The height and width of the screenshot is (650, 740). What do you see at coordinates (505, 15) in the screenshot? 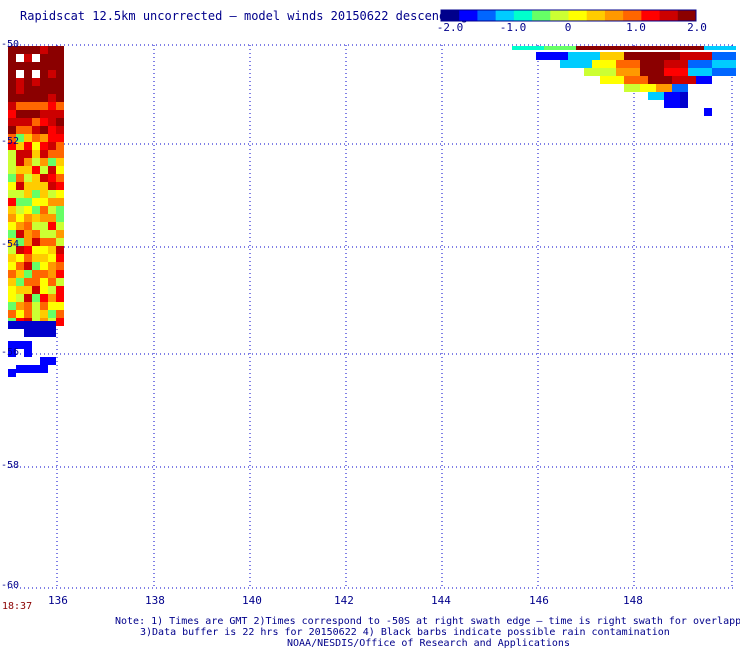
I see `colorbar-segment` at bounding box center [505, 15].